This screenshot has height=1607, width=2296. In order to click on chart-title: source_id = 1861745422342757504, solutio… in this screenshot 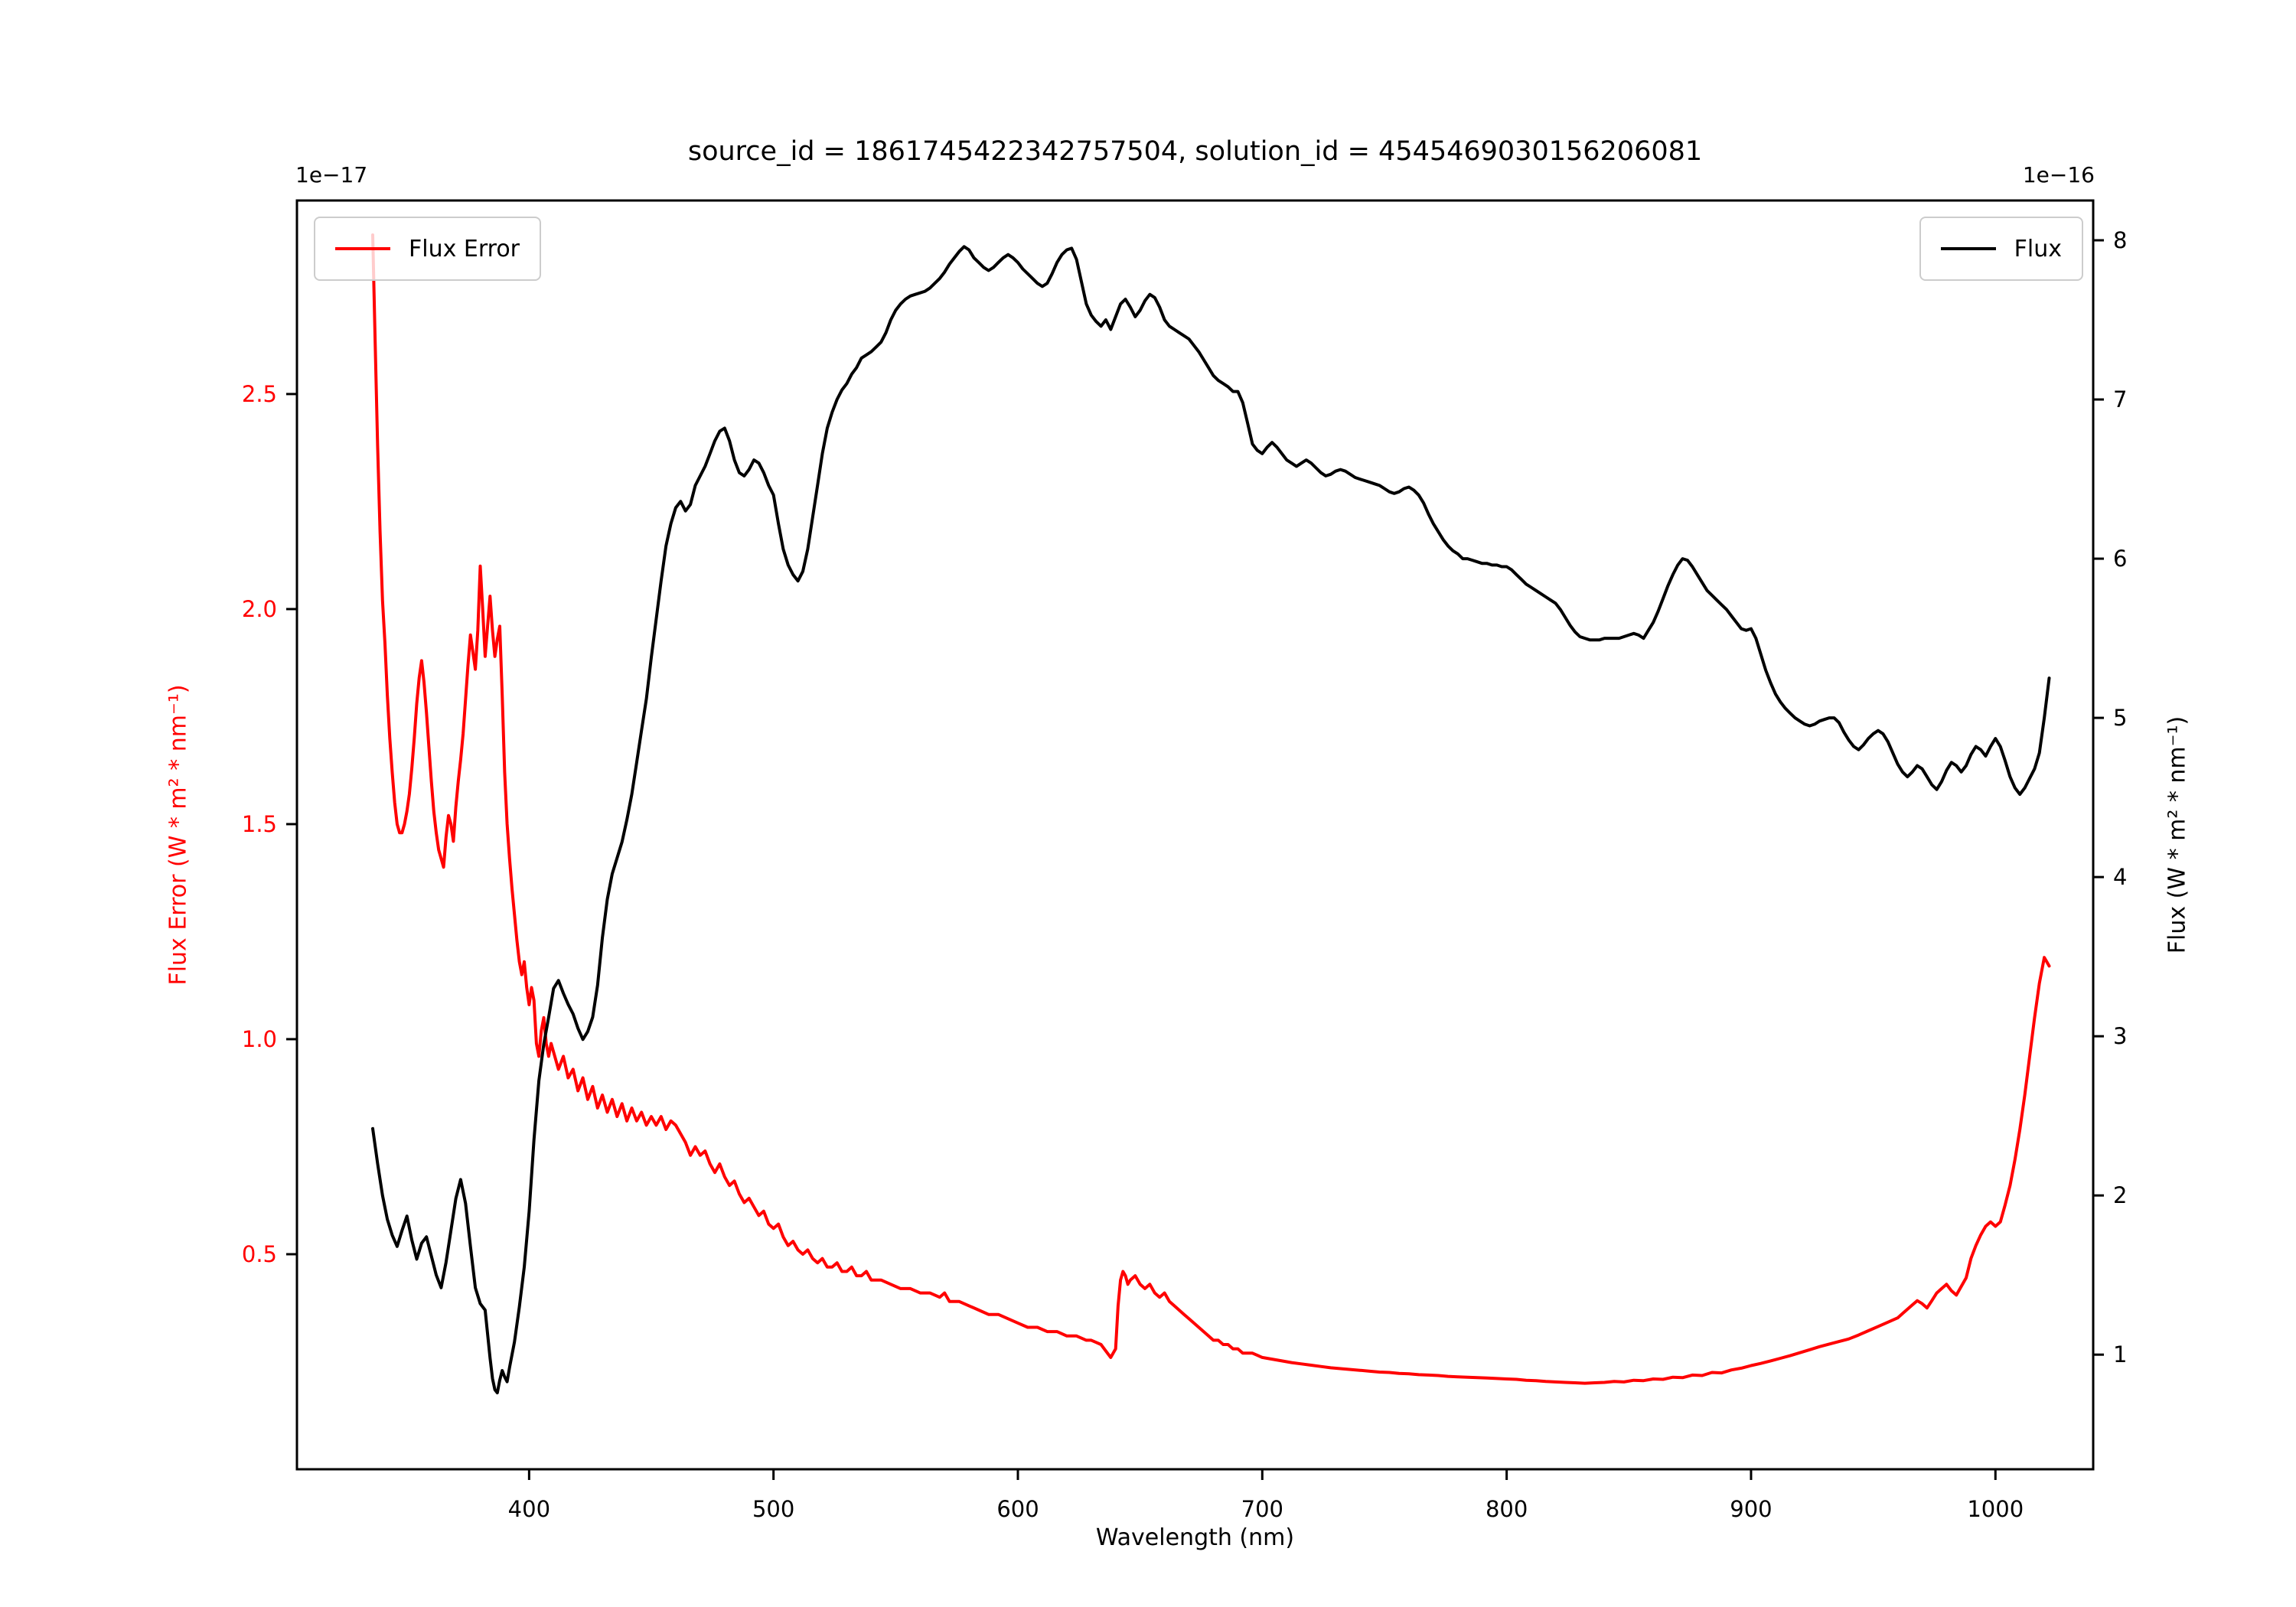, I will do `click(1195, 151)`.